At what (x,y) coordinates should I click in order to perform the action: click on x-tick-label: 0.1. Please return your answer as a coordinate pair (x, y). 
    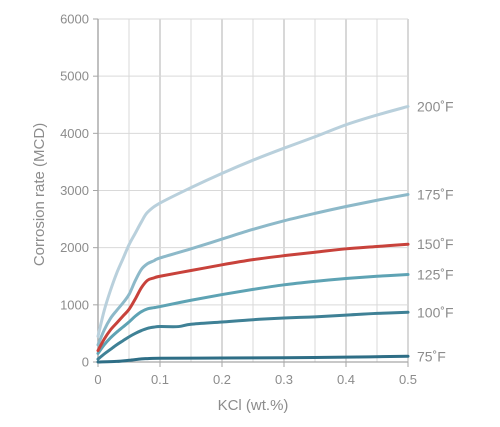
    Looking at the image, I should click on (160, 379).